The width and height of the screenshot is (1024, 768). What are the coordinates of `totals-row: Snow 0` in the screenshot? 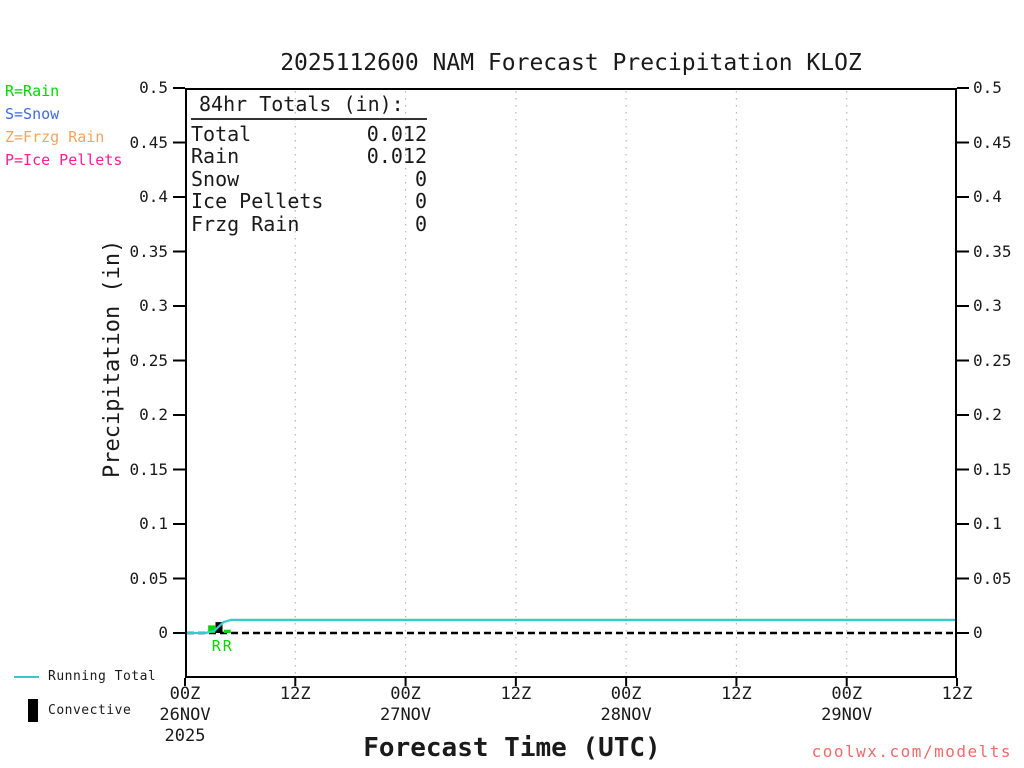 It's located at (309, 178).